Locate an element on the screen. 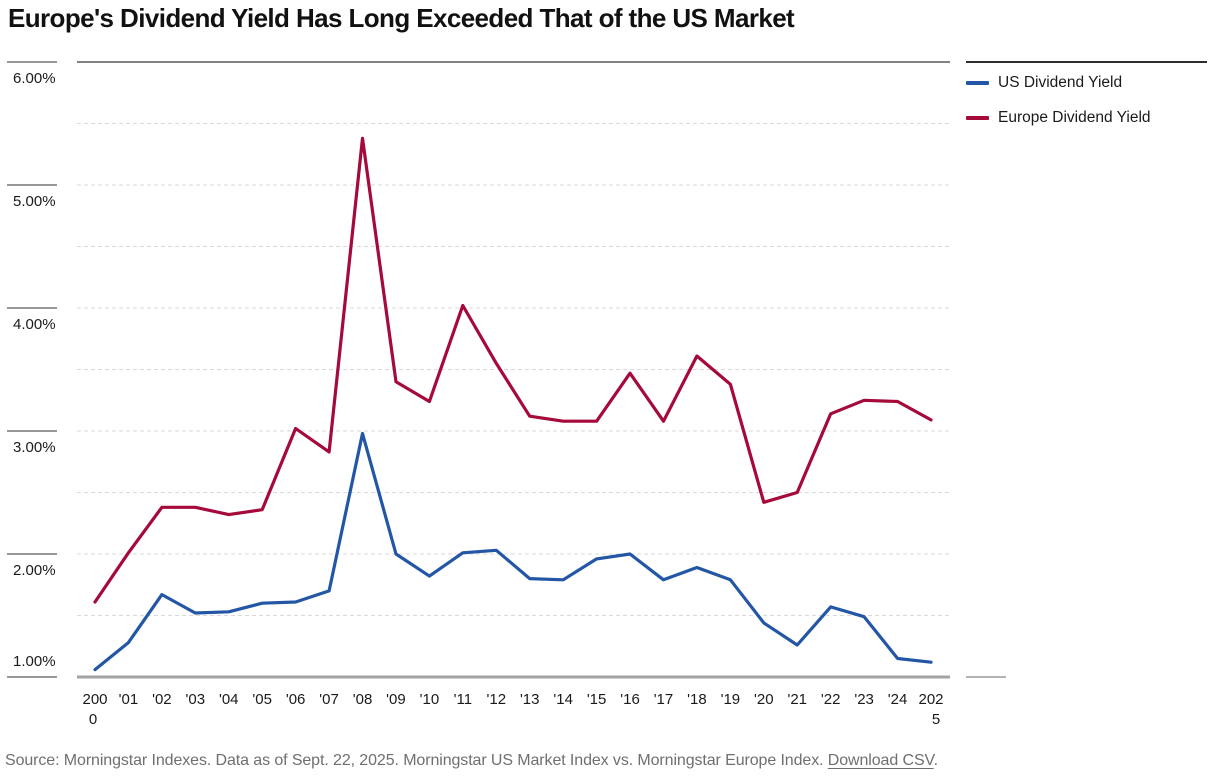  x-axis-label: '03 is located at coordinates (196, 699).